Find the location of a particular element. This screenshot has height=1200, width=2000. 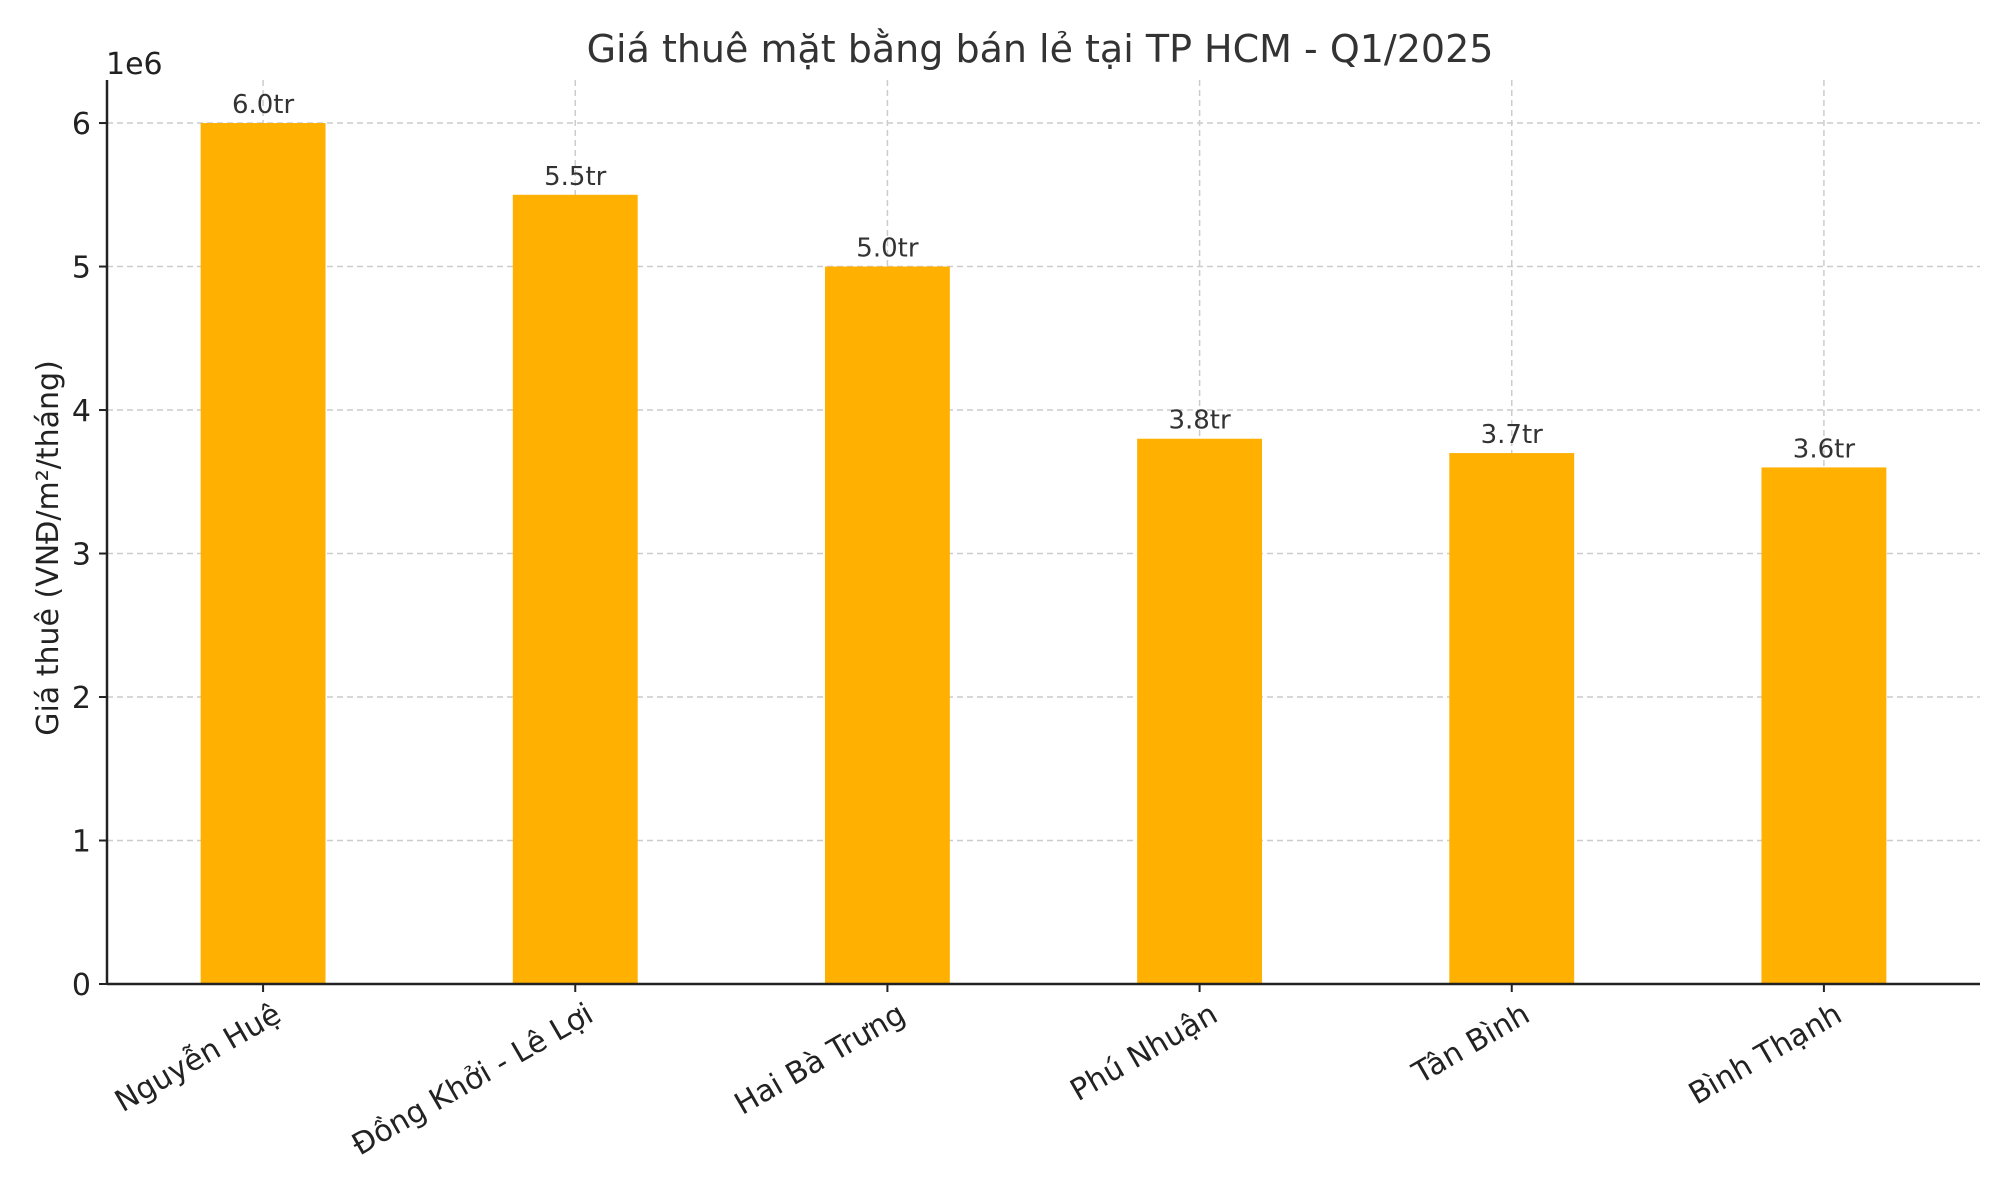

x-tick-label: Bình Thạnh is located at coordinates (1765, 1054).